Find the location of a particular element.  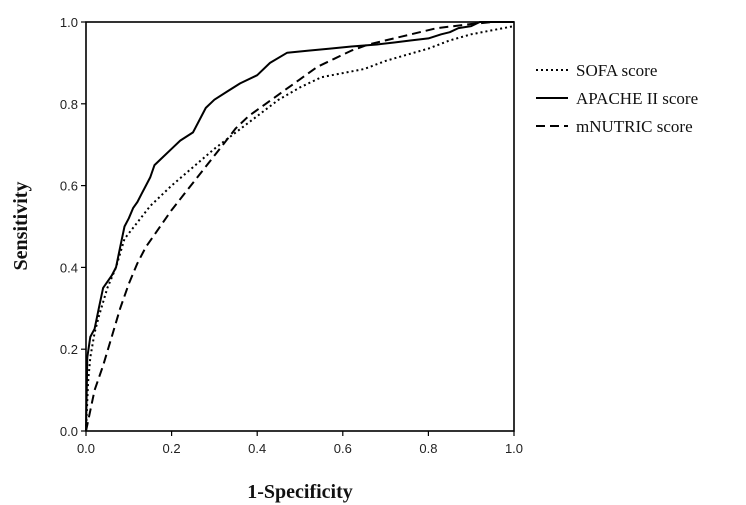

y-tick-label: 0.6 is located at coordinates (69, 186).